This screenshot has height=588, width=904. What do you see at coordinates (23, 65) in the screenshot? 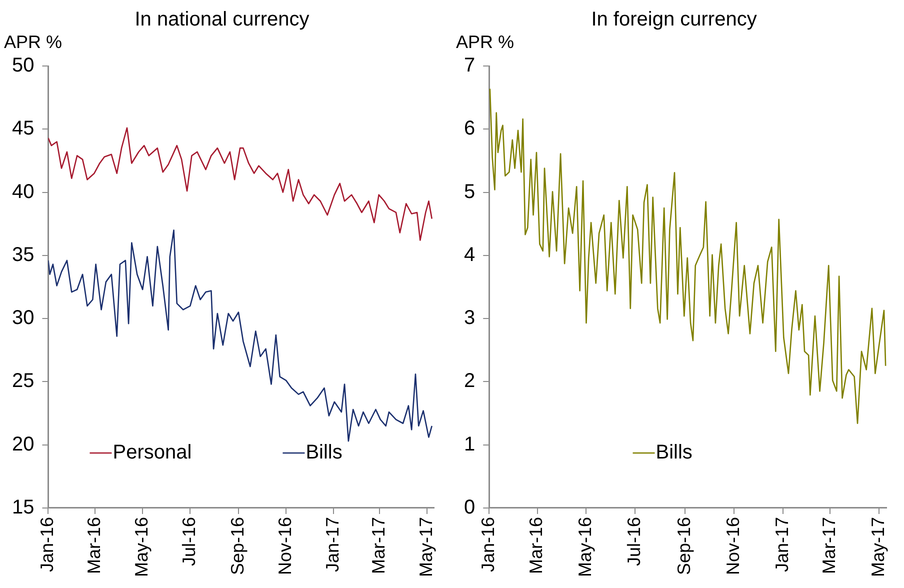
I see `y-tick-label: 50` at bounding box center [23, 65].